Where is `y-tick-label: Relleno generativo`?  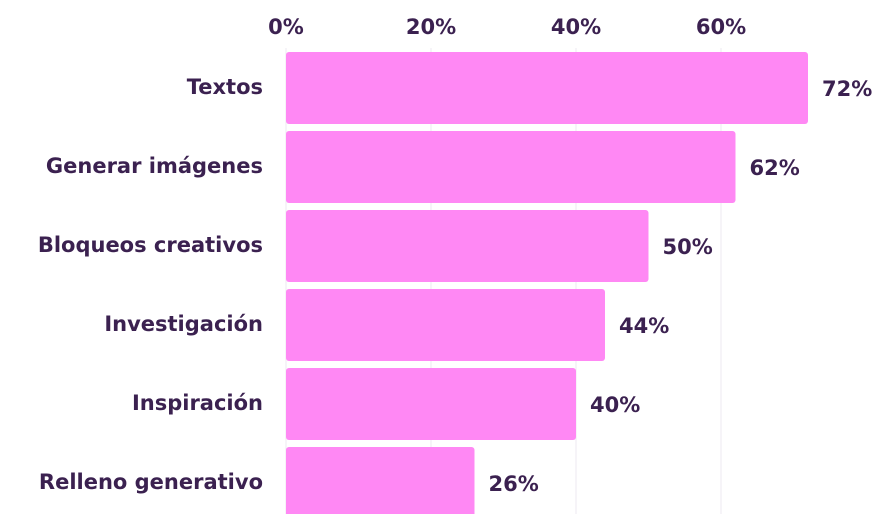
y-tick-label: Relleno generativo is located at coordinates (151, 482).